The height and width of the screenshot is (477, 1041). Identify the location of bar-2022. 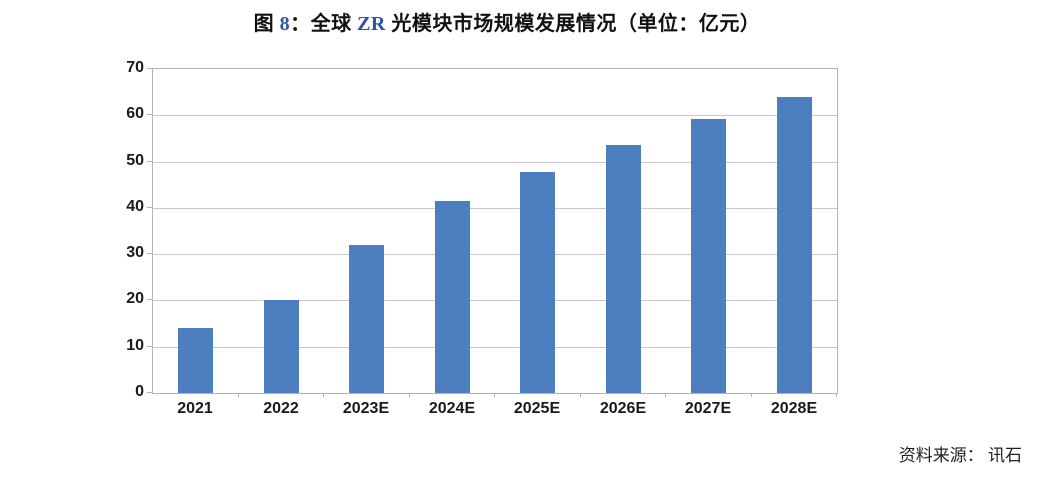
(281, 346).